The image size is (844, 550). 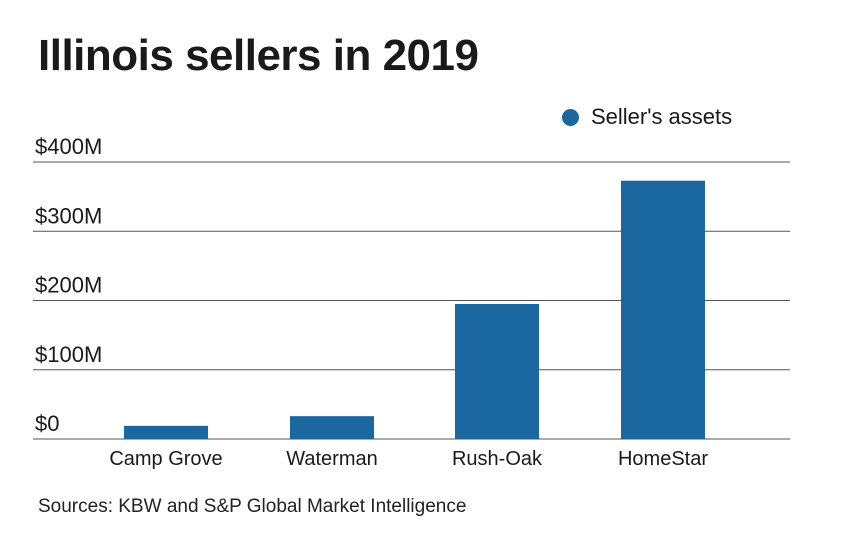 I want to click on legend-label: Seller's assets, so click(x=662, y=116).